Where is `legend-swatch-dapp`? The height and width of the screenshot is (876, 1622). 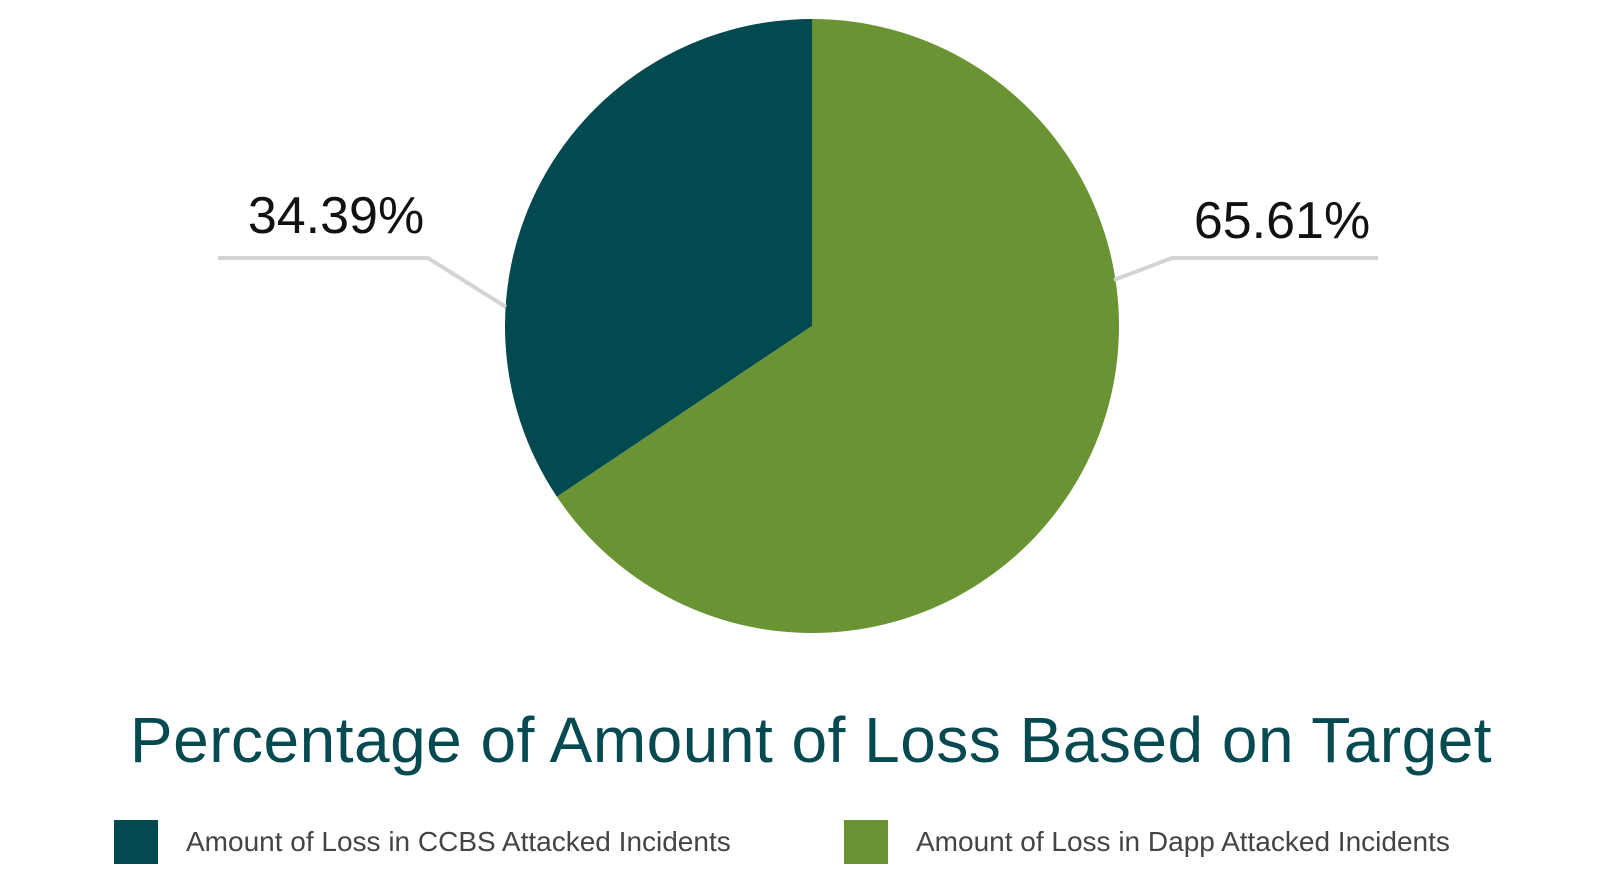 legend-swatch-dapp is located at coordinates (866, 842).